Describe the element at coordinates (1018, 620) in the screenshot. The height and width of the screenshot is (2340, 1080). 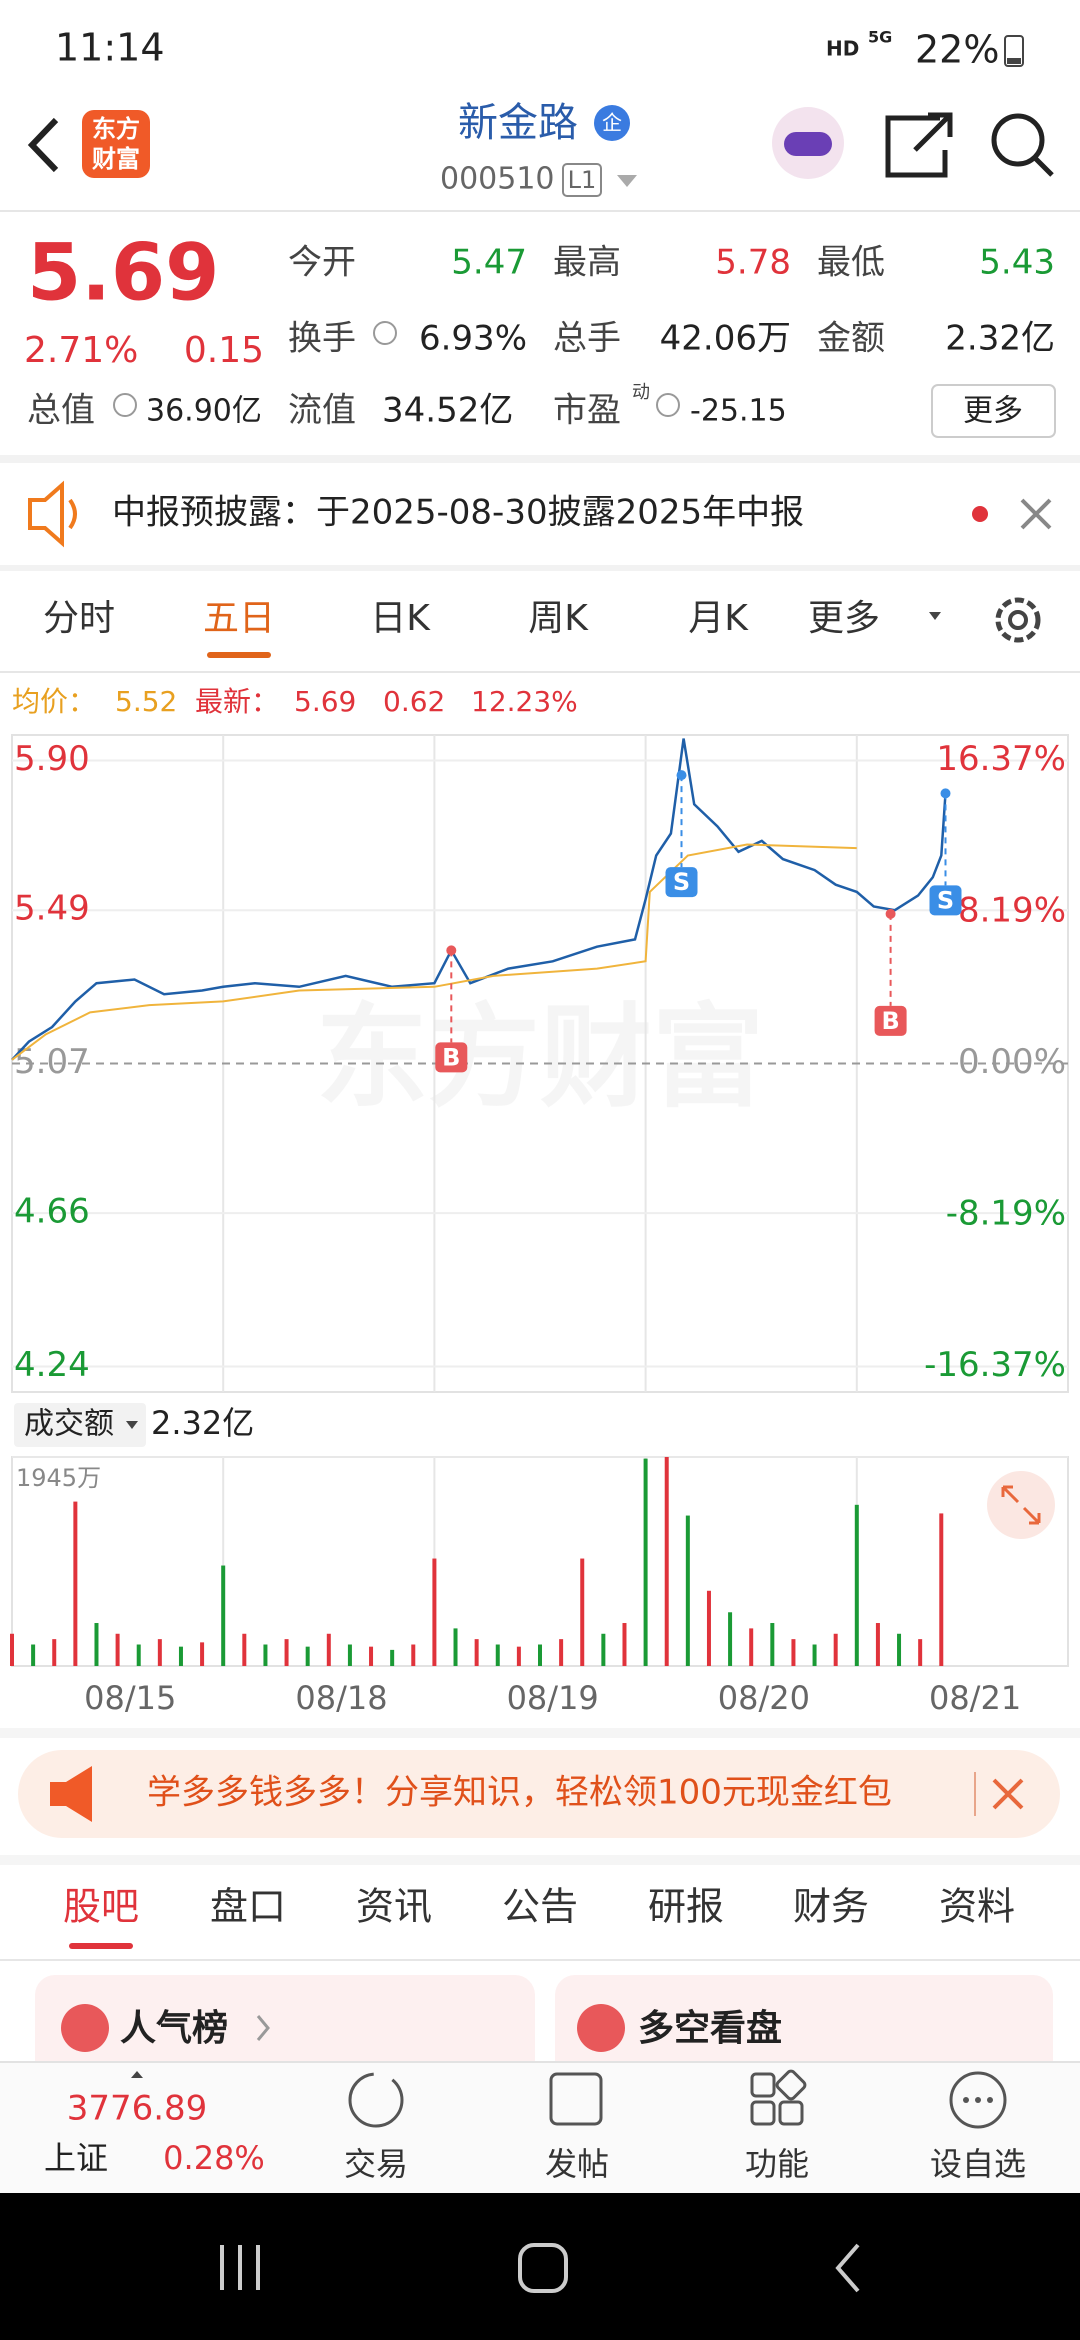
I see `settings-button` at that location.